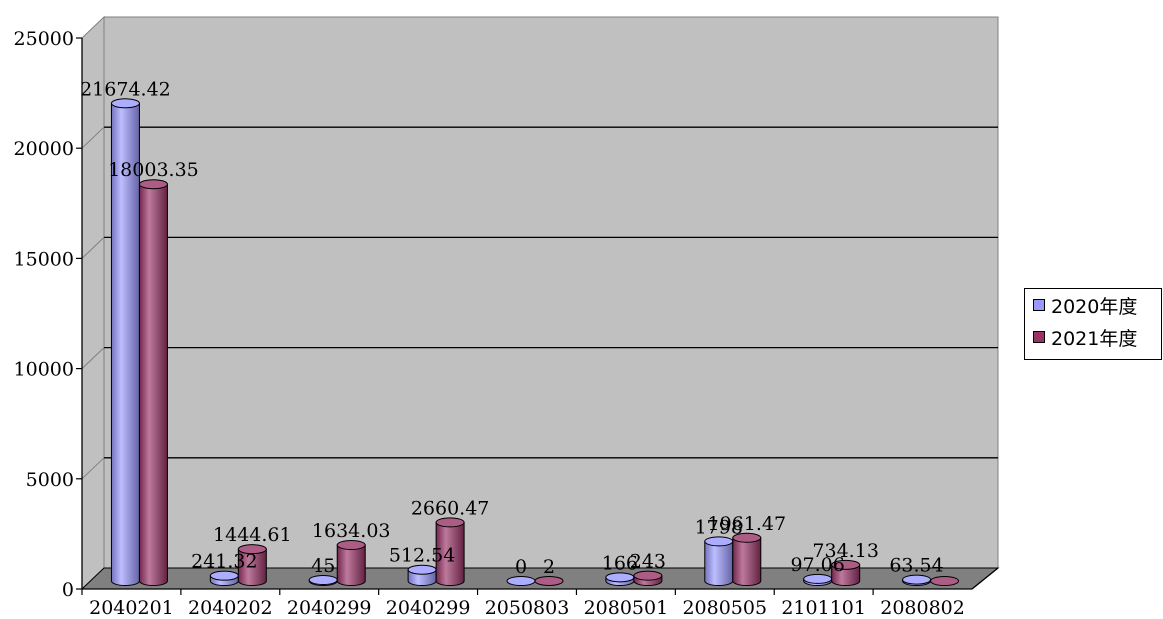 The width and height of the screenshot is (1163, 619). I want to click on y-tick-label: 10000, so click(44, 370).